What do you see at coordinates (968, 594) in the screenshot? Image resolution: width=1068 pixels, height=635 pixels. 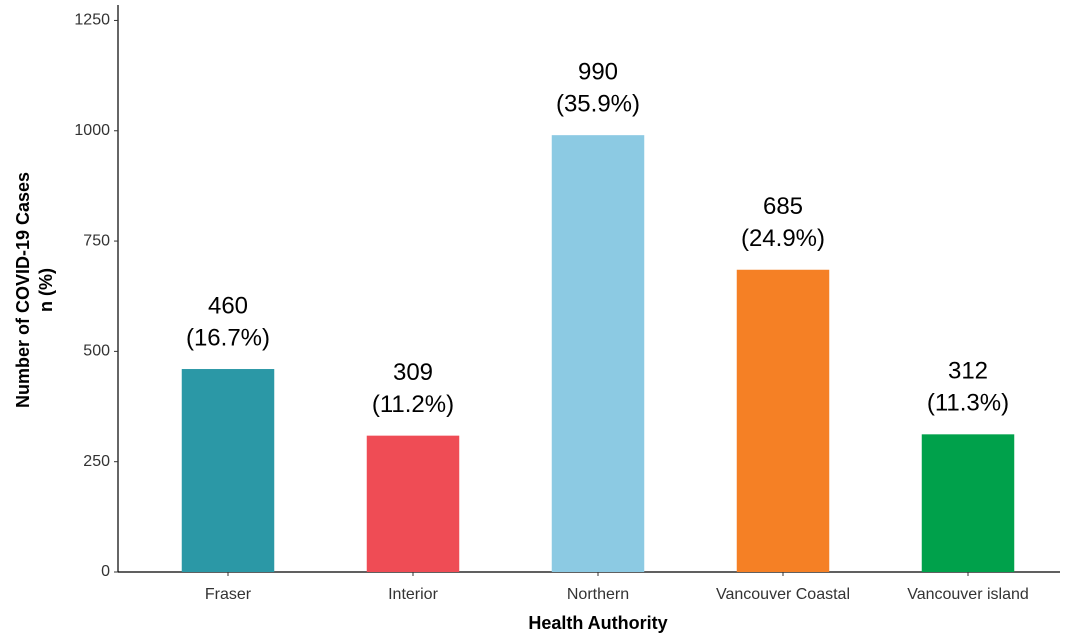 I see `x-tick-label: Vancouver island` at bounding box center [968, 594].